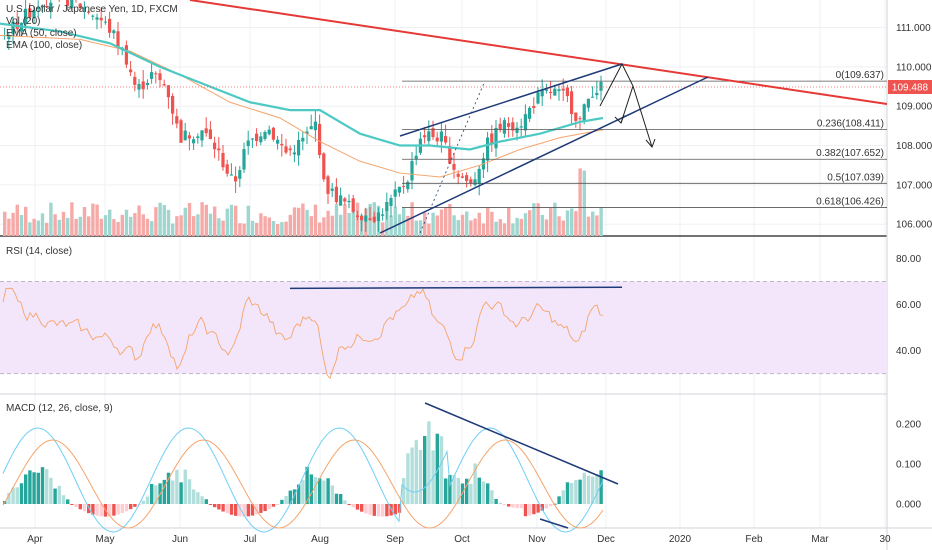  I want to click on macd-trendline-low, so click(554, 523).